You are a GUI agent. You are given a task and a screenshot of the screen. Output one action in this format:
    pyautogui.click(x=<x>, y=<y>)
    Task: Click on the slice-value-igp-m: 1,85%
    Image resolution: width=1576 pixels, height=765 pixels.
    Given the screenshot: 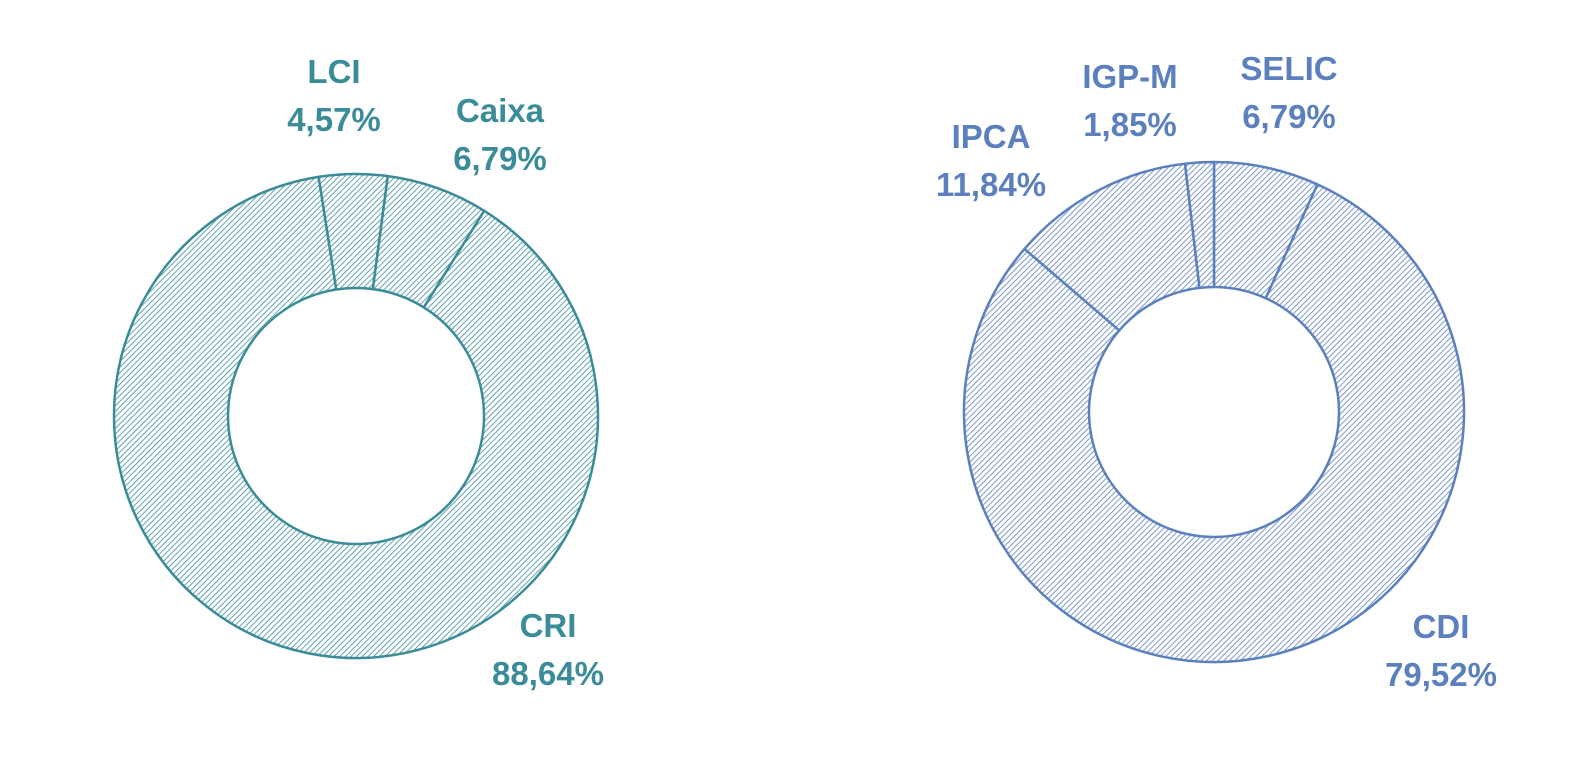 What is the action you would take?
    pyautogui.click(x=1130, y=124)
    